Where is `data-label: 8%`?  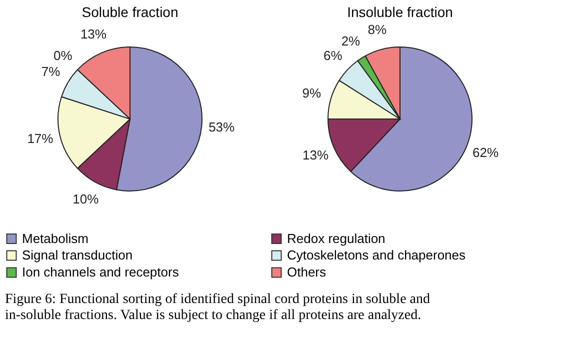 data-label: 8% is located at coordinates (377, 29).